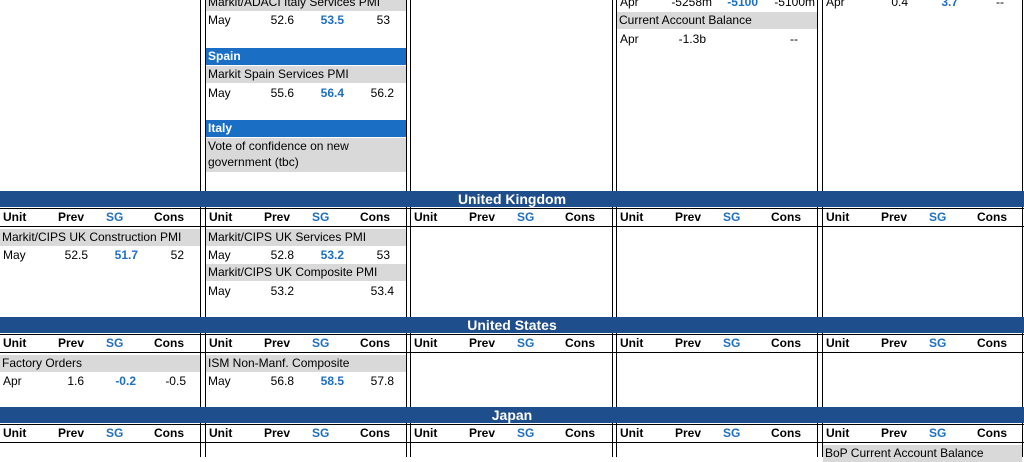 This screenshot has height=462, width=1024. Describe the element at coordinates (282, 93) in the screenshot. I see `event-prev: 55.6` at that location.